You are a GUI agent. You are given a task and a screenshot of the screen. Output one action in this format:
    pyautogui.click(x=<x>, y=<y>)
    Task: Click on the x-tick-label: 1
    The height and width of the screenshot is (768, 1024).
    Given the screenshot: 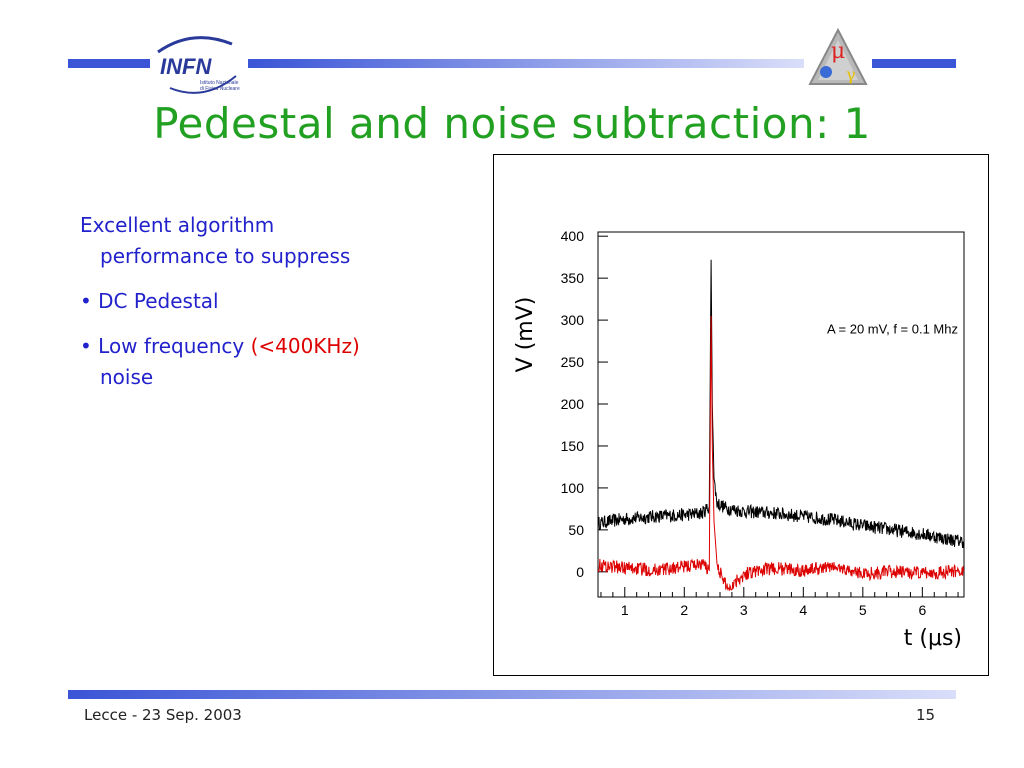 What is the action you would take?
    pyautogui.click(x=625, y=610)
    